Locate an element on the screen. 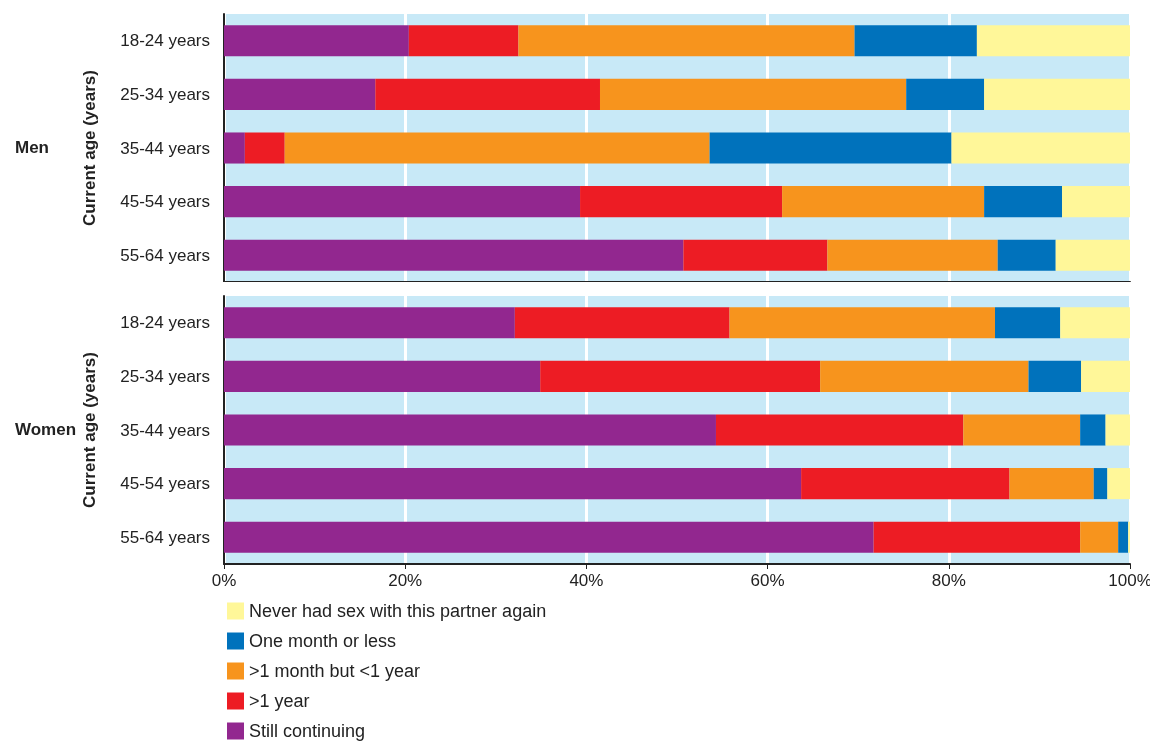  legend-label: Still continuing is located at coordinates (307, 731).